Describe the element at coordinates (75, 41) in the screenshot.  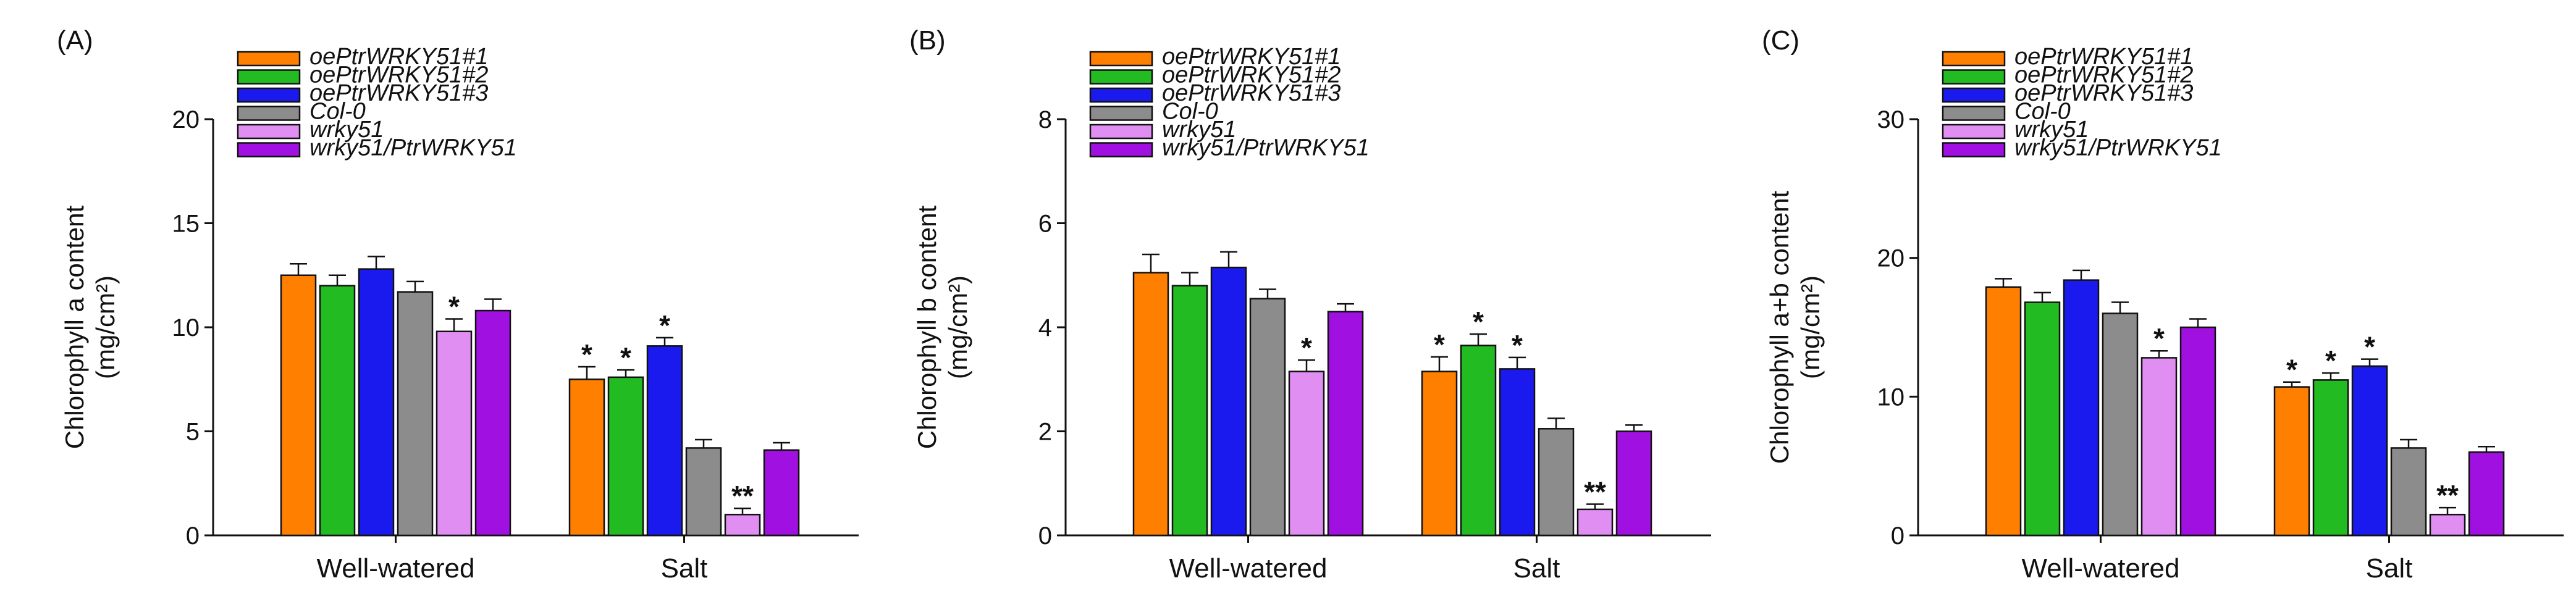
I see `panel-label: (A)` at that location.